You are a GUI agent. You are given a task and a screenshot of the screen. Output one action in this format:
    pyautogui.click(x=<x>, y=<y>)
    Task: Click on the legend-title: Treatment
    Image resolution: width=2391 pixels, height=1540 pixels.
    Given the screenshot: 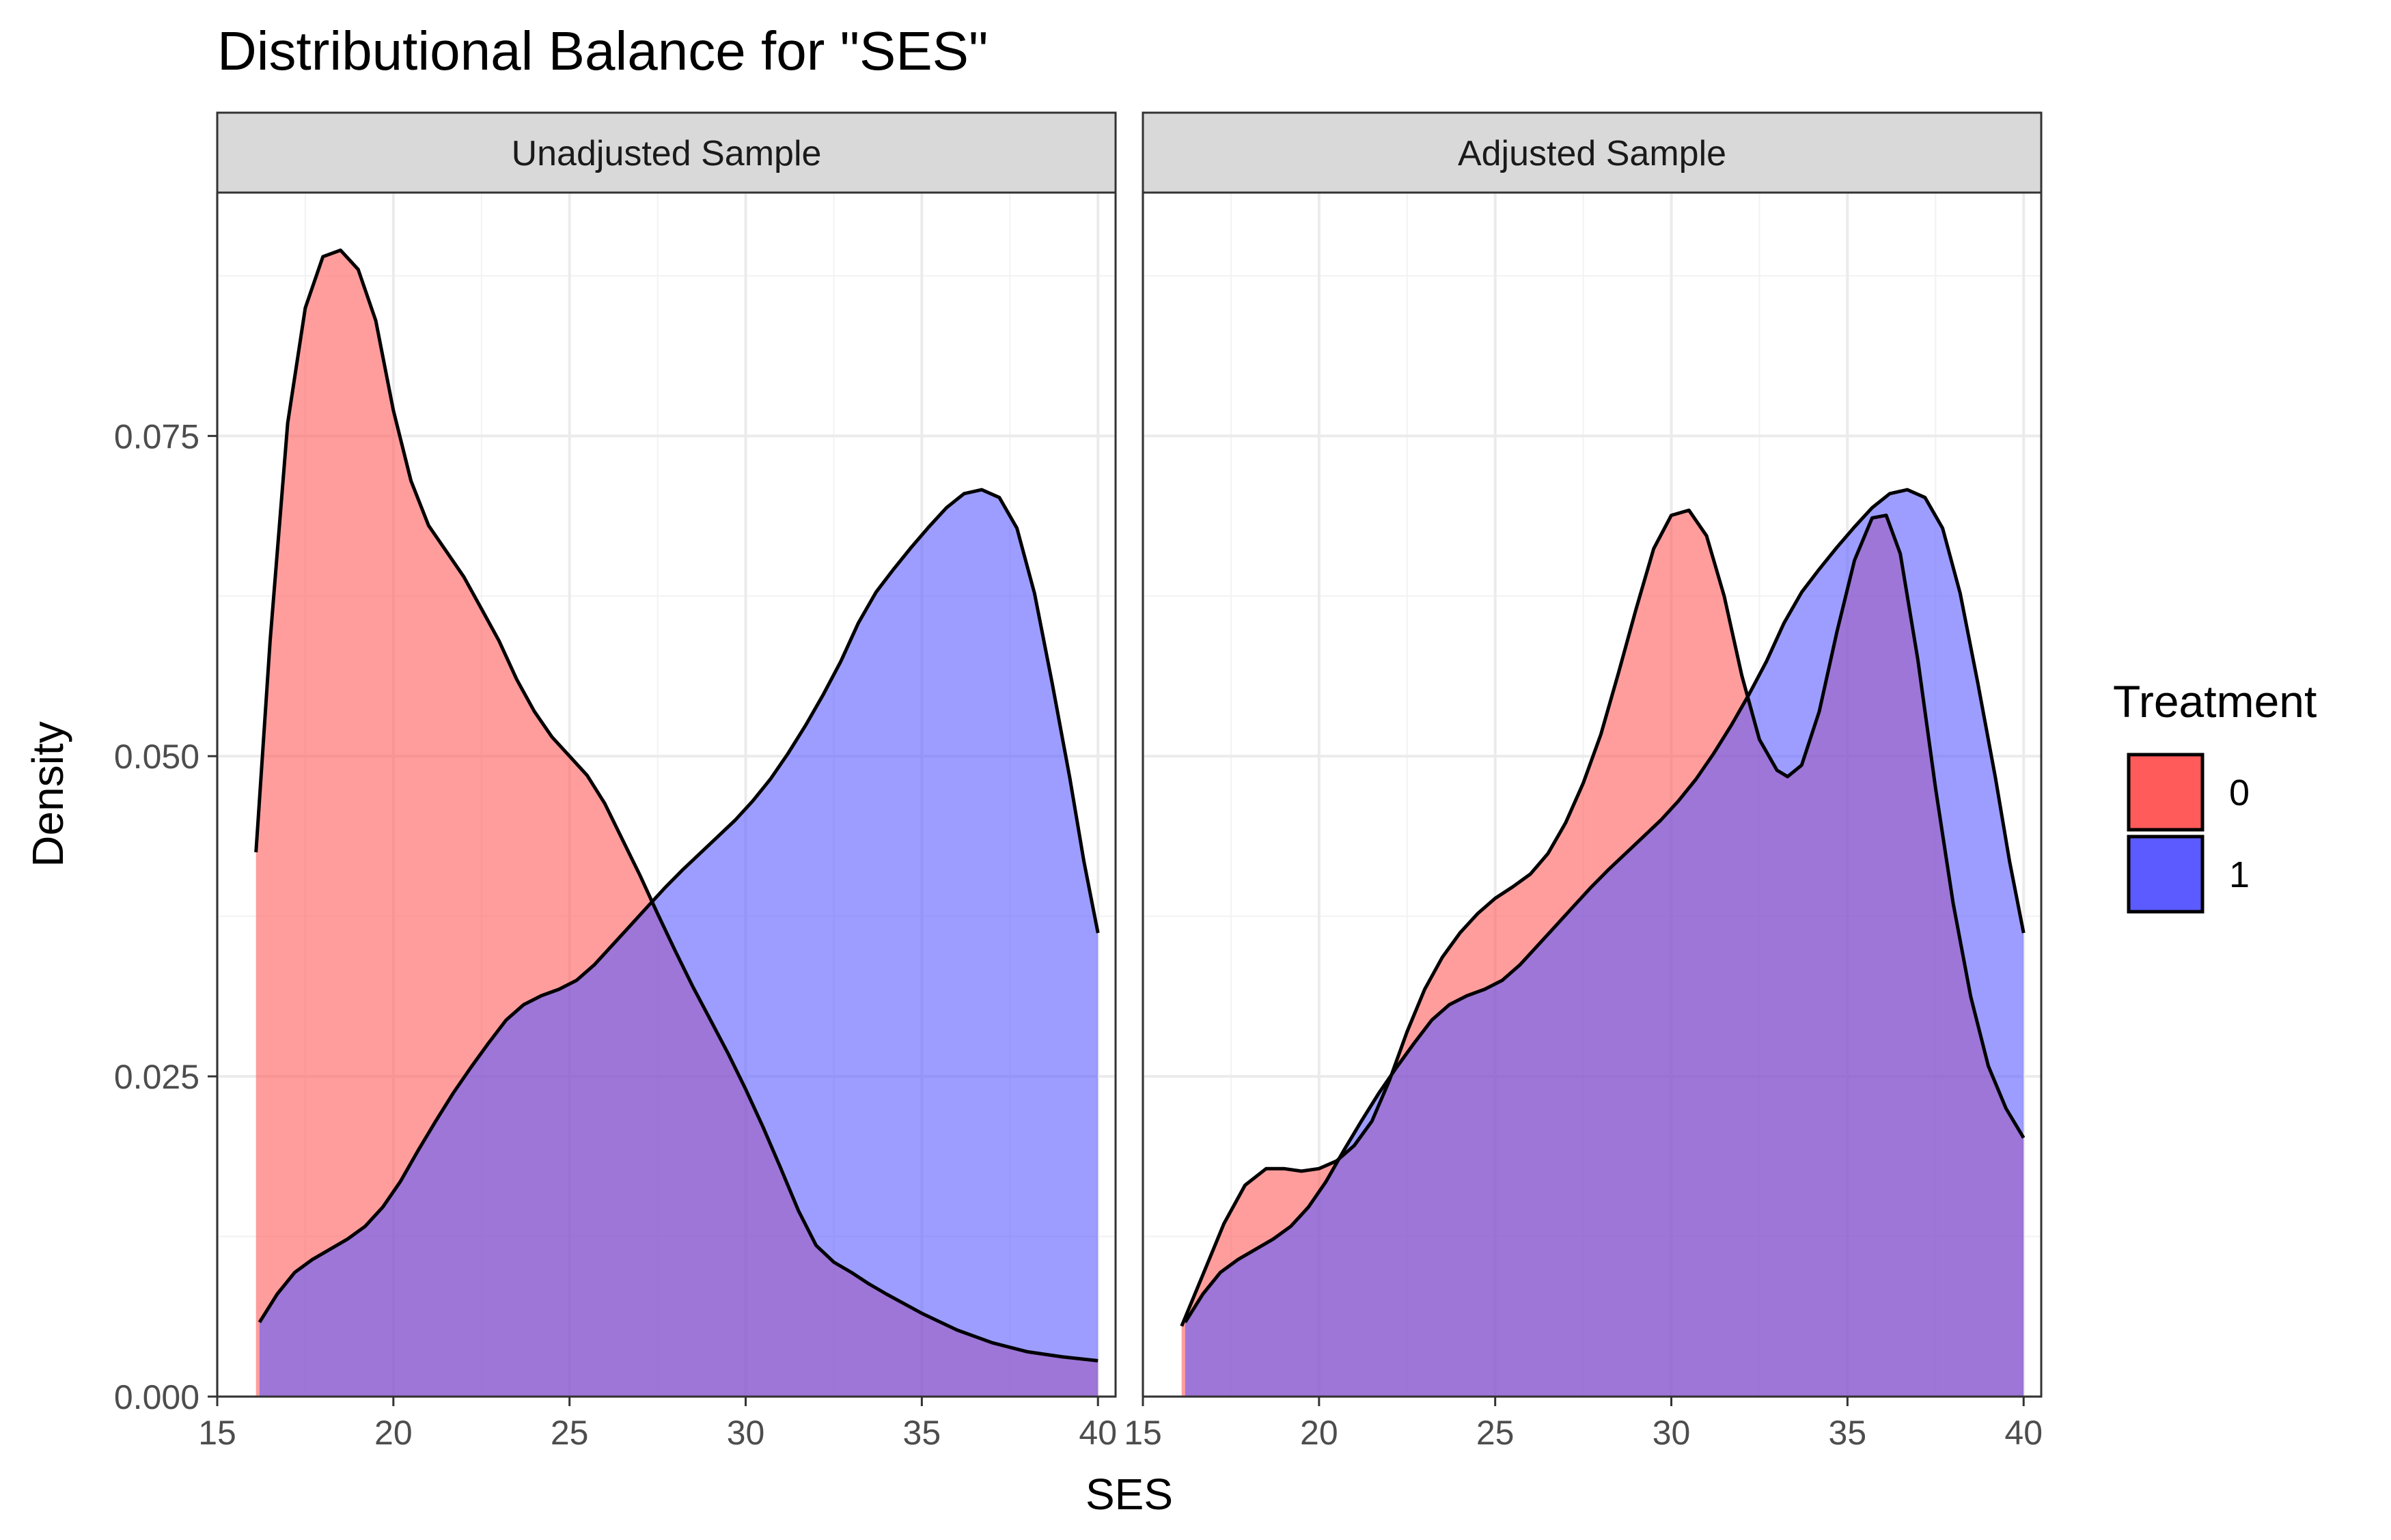 What is the action you would take?
    pyautogui.click(x=2215, y=701)
    